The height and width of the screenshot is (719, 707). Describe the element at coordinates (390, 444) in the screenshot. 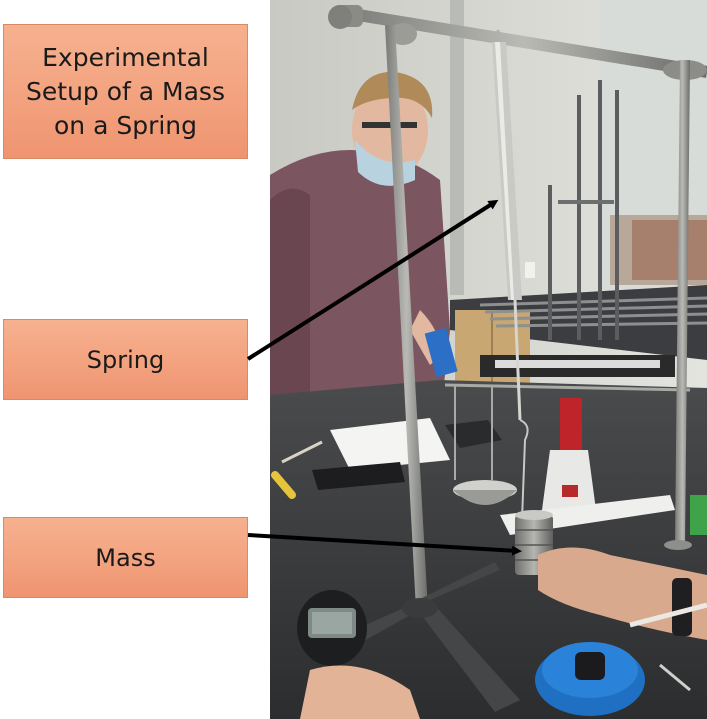

I see `paper` at that location.